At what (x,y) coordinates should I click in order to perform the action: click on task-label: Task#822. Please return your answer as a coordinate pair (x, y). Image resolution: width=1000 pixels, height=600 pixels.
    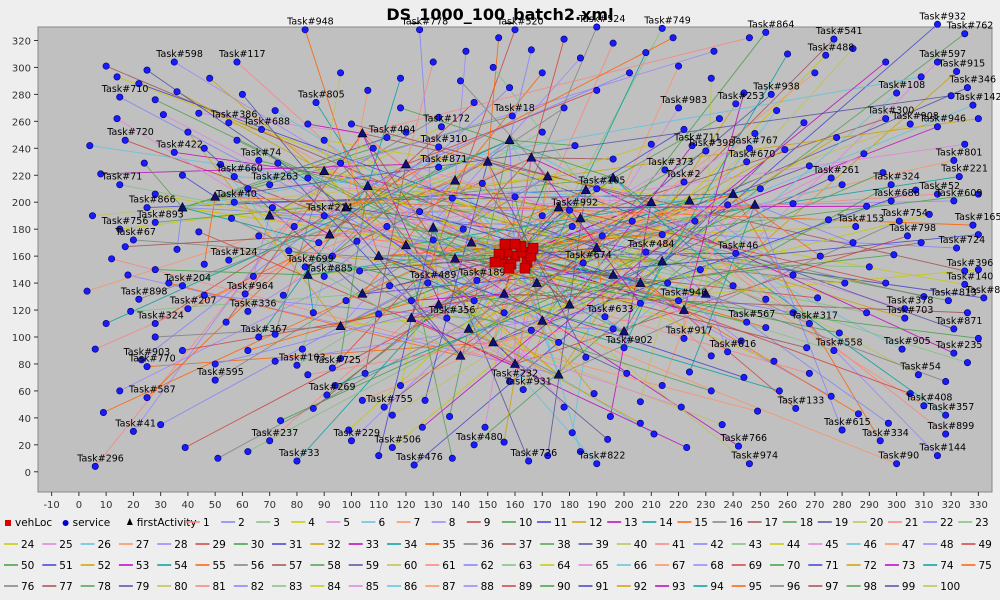
    Looking at the image, I should click on (602, 456).